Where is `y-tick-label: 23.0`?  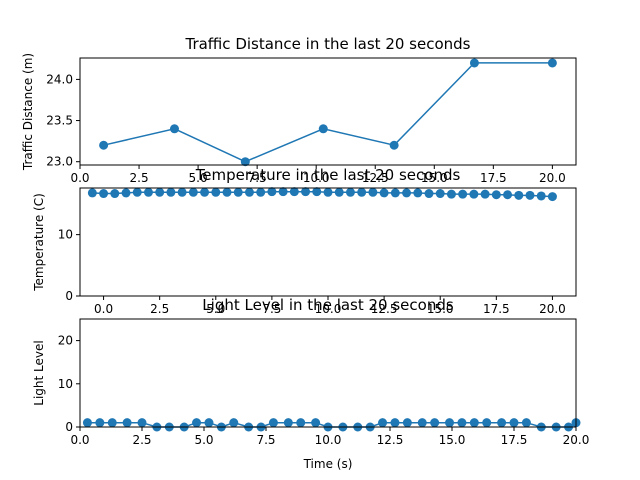 y-tick-label: 23.0 is located at coordinates (59, 162).